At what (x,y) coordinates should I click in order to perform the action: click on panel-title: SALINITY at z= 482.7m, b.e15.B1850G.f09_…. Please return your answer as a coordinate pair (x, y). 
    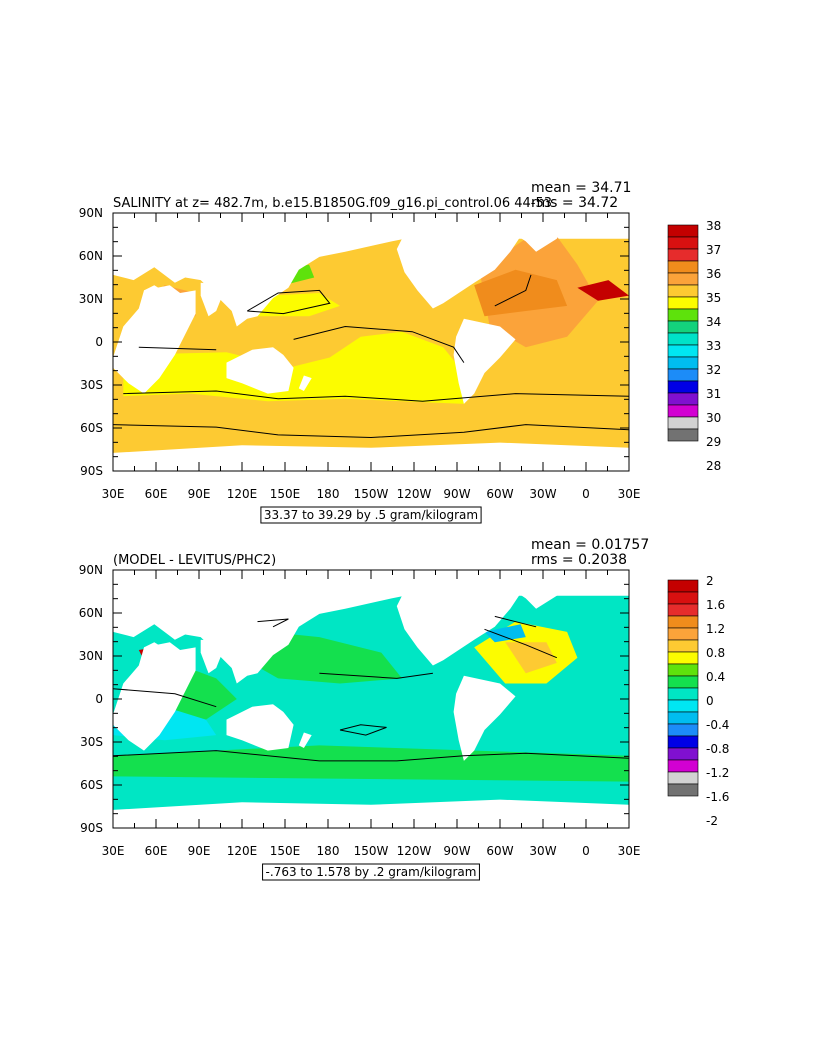
    Looking at the image, I should click on (332, 203).